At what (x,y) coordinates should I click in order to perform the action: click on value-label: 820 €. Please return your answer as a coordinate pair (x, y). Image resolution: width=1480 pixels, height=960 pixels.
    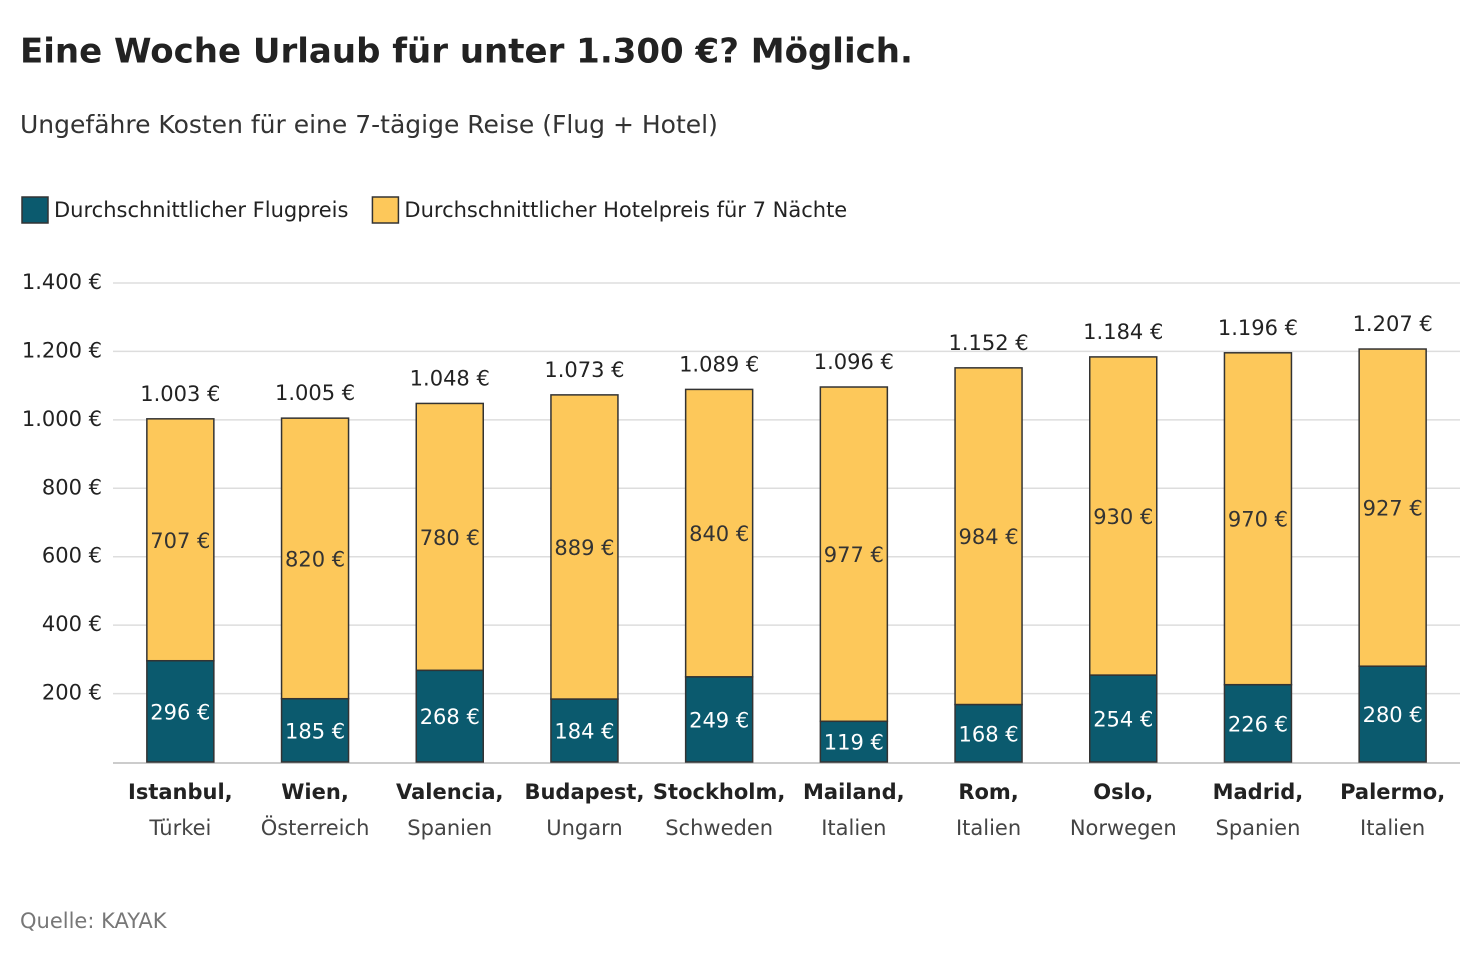
    Looking at the image, I should click on (315, 559).